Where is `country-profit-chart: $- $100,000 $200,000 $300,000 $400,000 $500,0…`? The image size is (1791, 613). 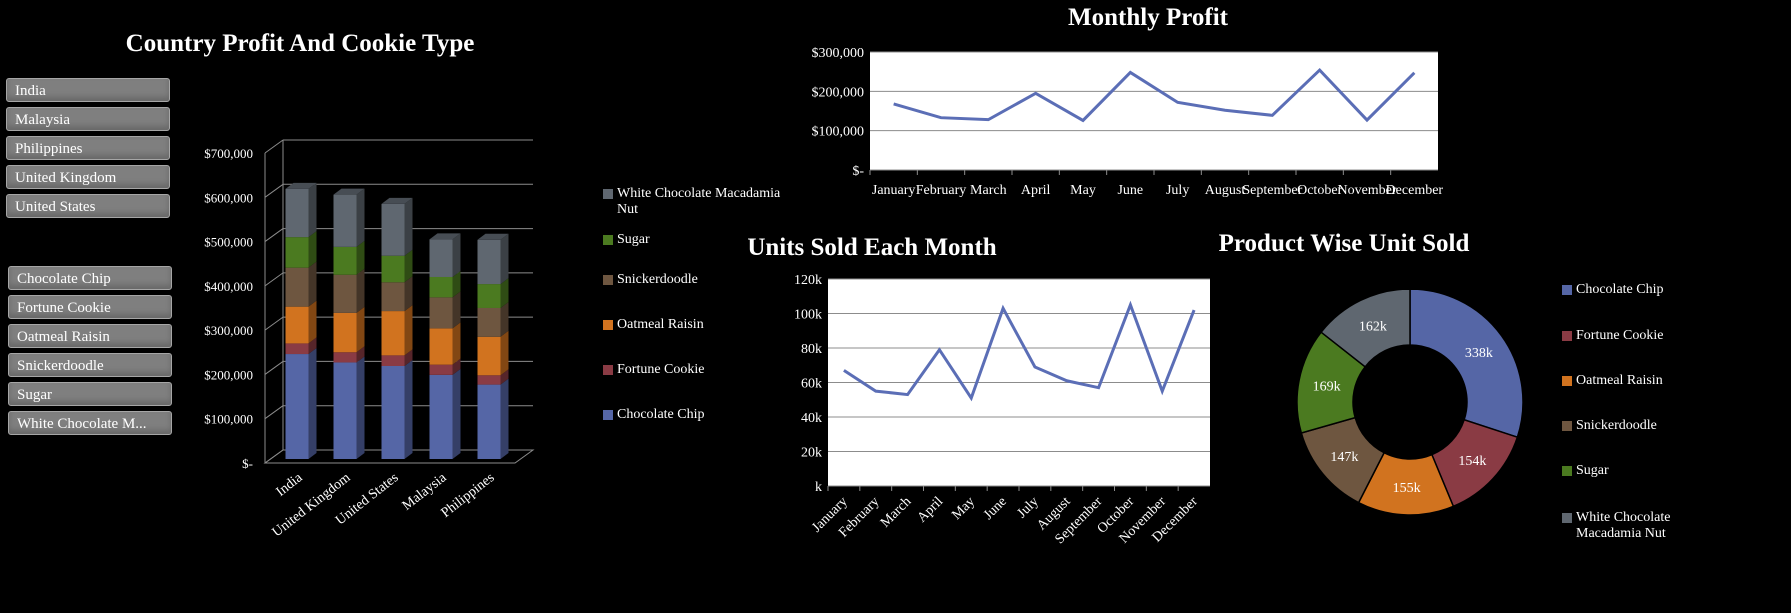 country-profit-chart: $- $100,000 $200,000 $300,000 $400,000 $500,0… is located at coordinates (369, 339).